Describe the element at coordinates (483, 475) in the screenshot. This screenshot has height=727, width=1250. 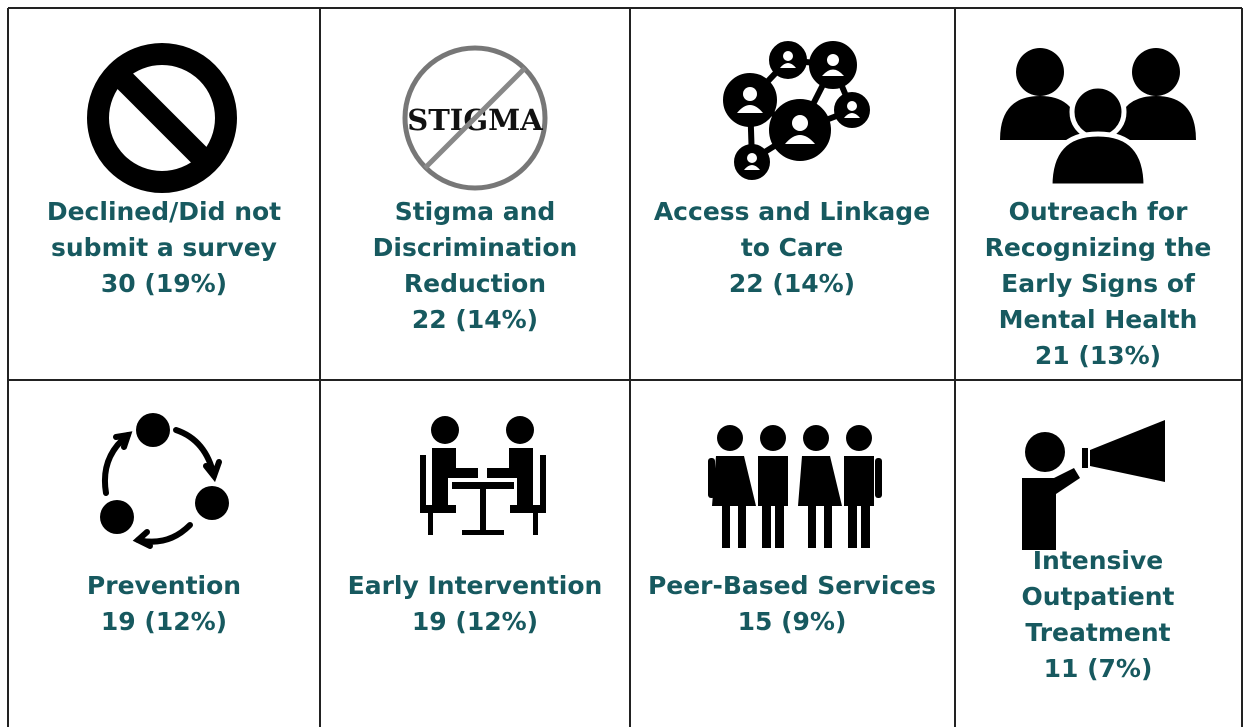
I see `meeting-icon` at that location.